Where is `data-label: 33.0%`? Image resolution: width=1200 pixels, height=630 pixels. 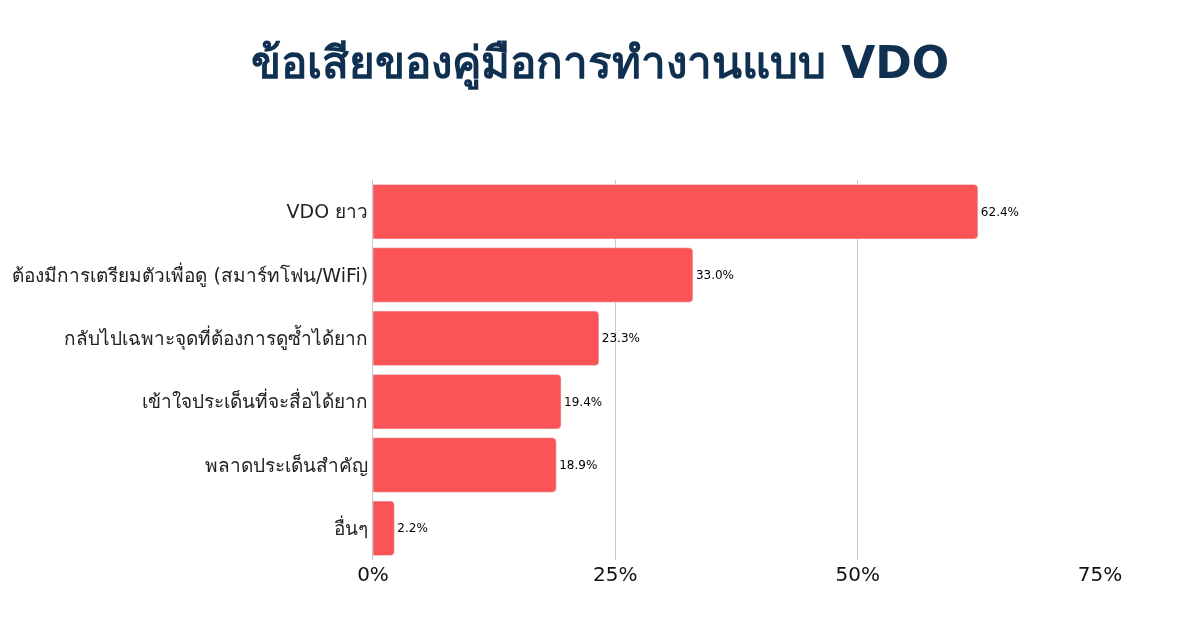
data-label: 33.0% is located at coordinates (715, 275).